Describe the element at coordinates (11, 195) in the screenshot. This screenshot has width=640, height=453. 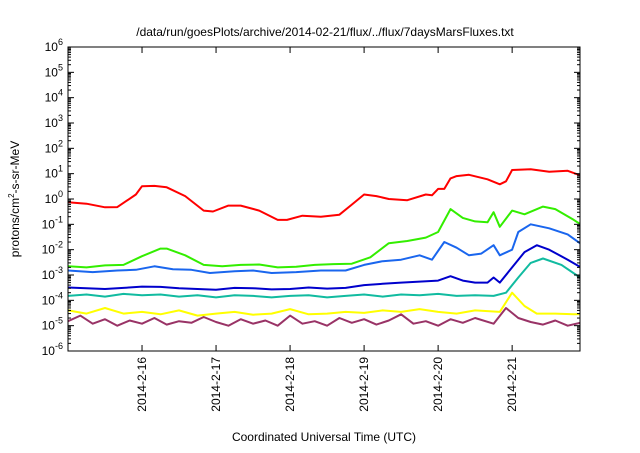
I see `y-axis-label-sup: 2` at that location.